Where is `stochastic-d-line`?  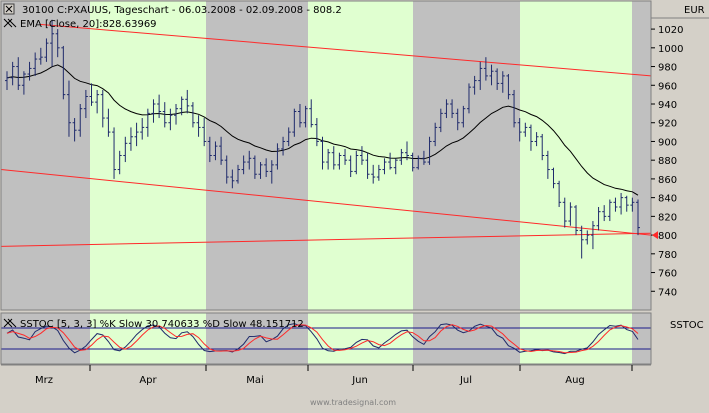 stochastic-d-line is located at coordinates (322, 339).